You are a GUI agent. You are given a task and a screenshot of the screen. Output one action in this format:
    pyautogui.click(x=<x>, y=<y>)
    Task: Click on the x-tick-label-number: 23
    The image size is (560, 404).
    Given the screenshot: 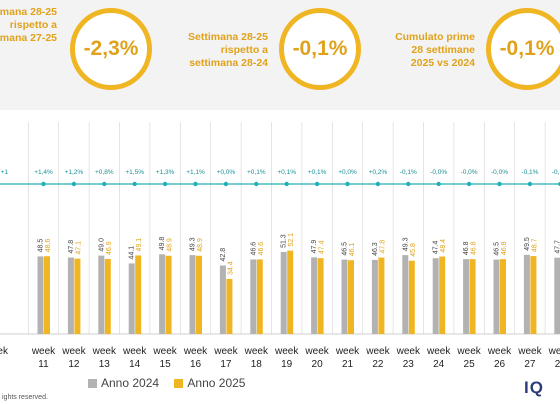 What is the action you would take?
    pyautogui.click(x=409, y=364)
    